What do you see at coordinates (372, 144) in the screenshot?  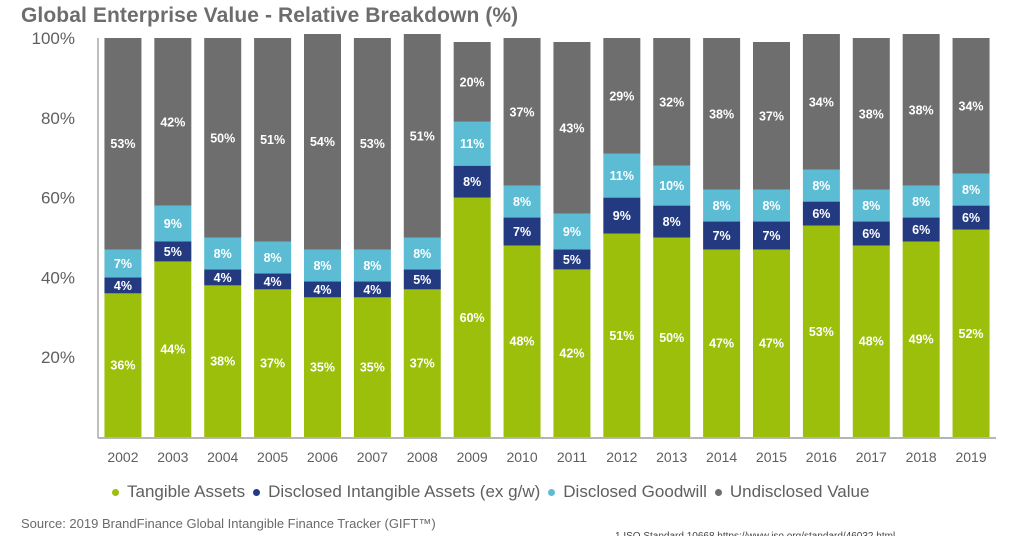 I see `data-label: 53%` at bounding box center [372, 144].